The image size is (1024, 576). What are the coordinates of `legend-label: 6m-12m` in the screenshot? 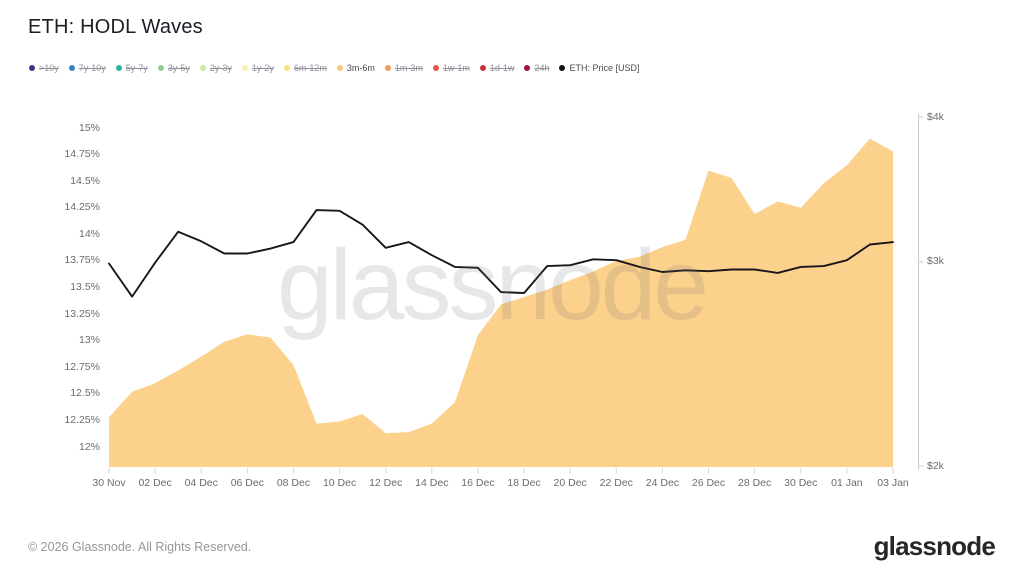 It's located at (310, 68).